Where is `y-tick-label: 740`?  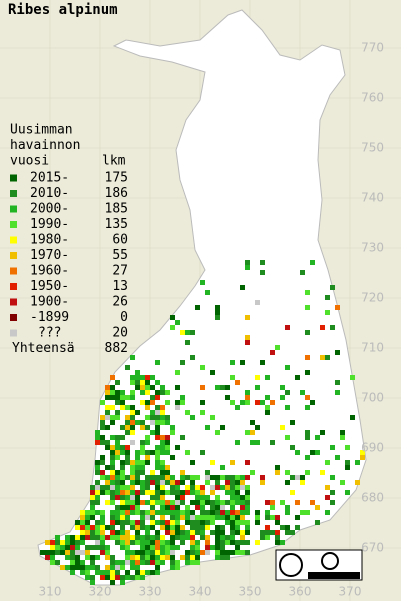 y-tick-label: 740 is located at coordinates (372, 198).